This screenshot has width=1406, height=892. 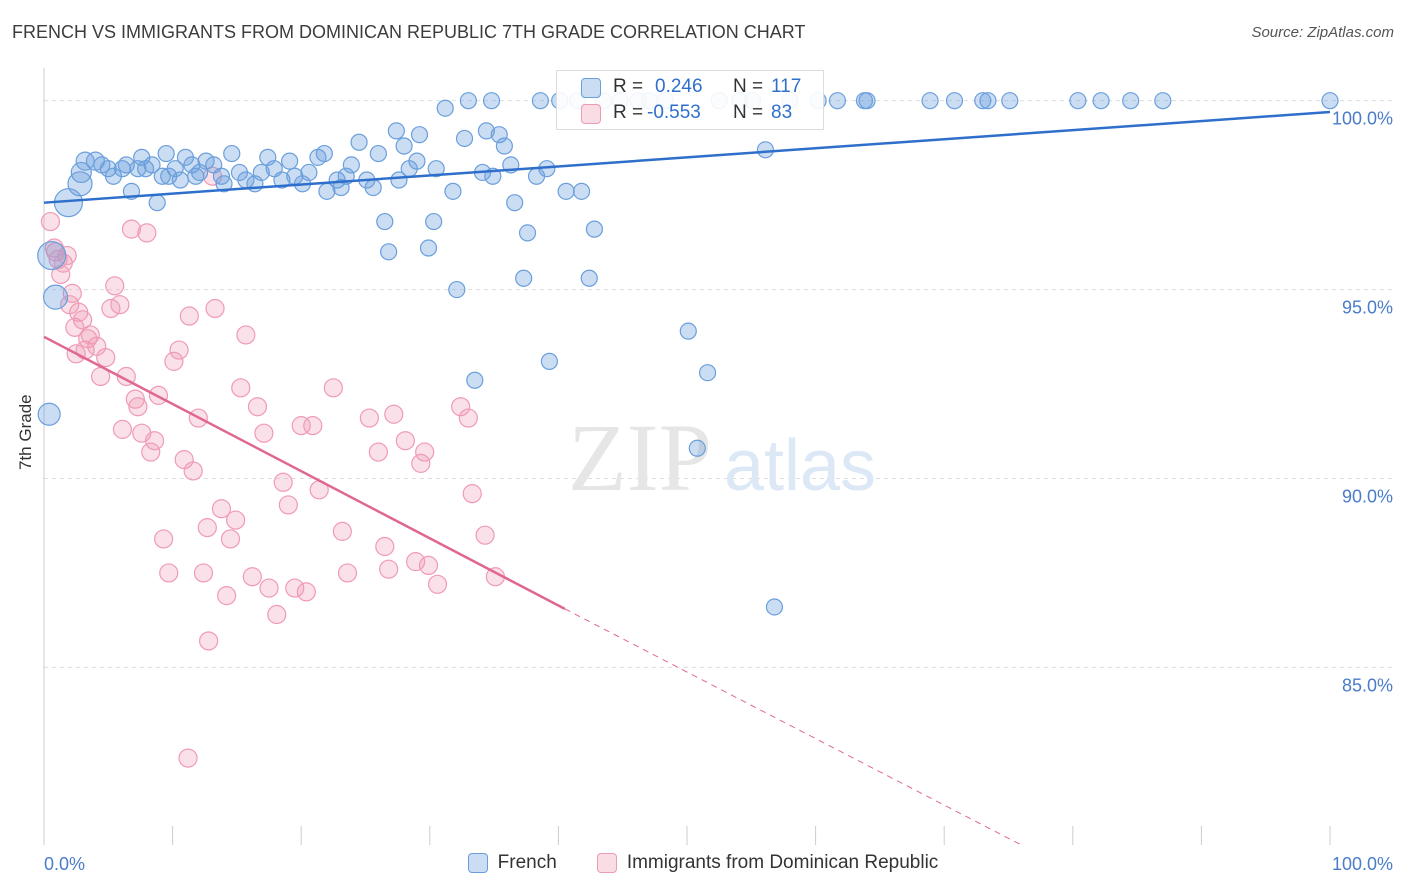 What do you see at coordinates (591, 114) in the screenshot?
I see `dominican-swatch` at bounding box center [591, 114].